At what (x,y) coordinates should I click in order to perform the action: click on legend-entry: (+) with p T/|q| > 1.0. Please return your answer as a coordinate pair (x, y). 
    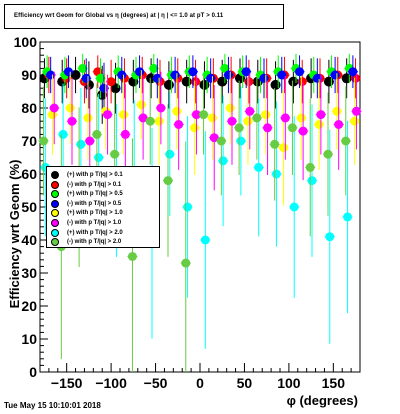
    Looking at the image, I should click on (87, 213).